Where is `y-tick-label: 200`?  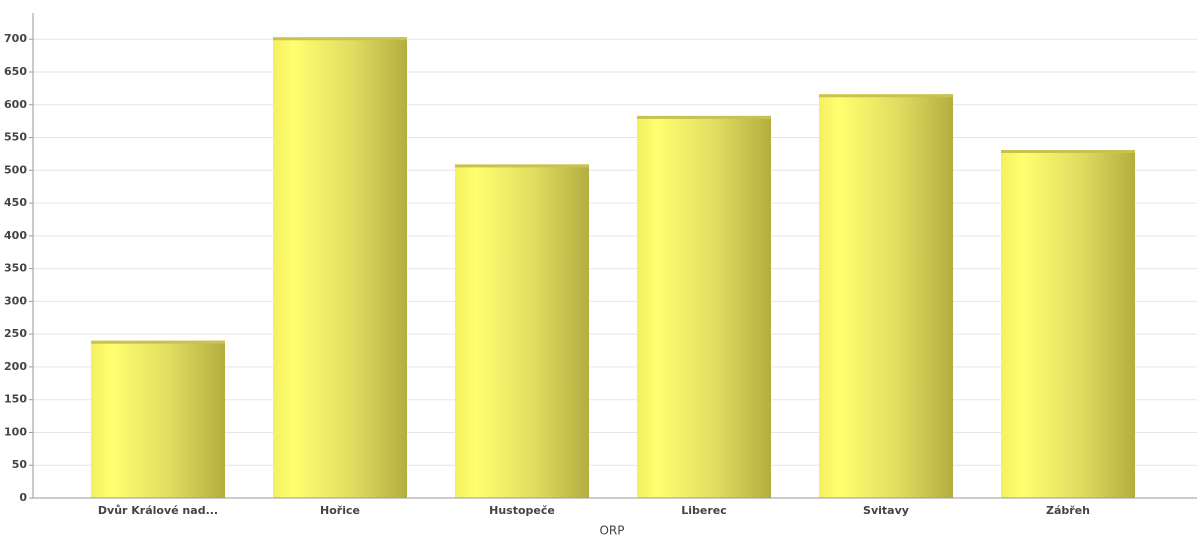
y-tick-label: 200 is located at coordinates (15, 366).